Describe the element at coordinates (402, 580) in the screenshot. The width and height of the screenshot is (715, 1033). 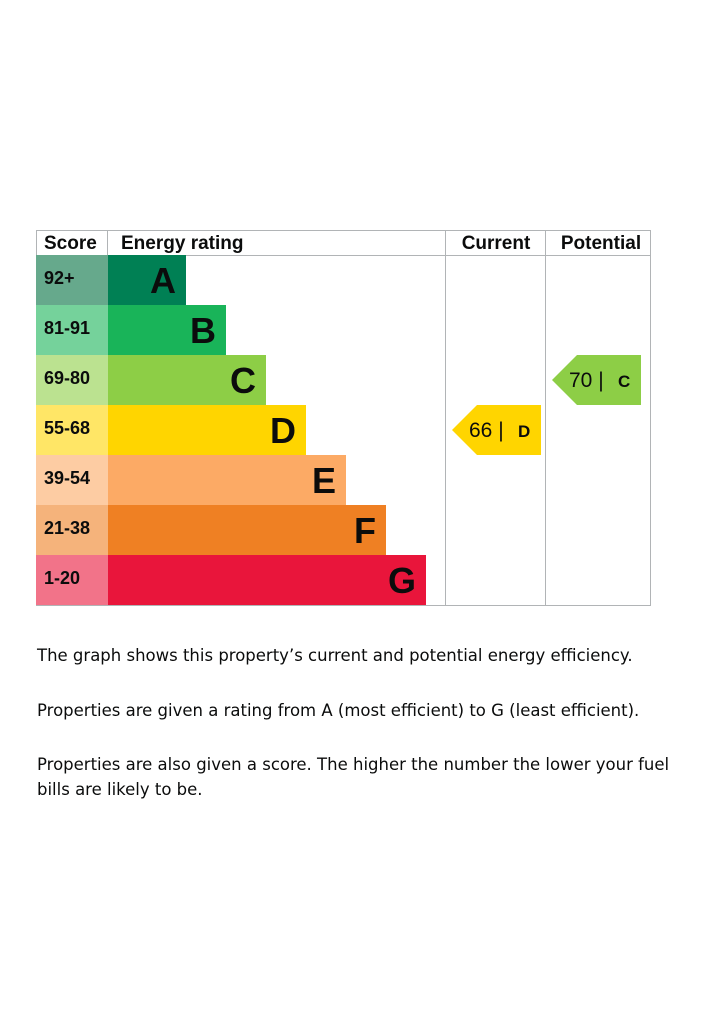
I see `band-letter: G` at that location.